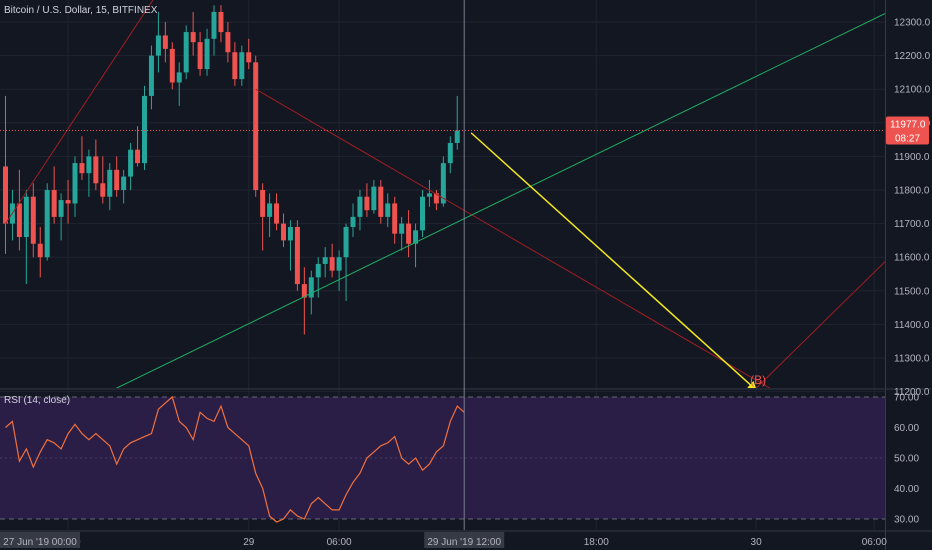 The height and width of the screenshot is (550, 932). I want to click on rsi-tick-label: 30.00, so click(906, 520).